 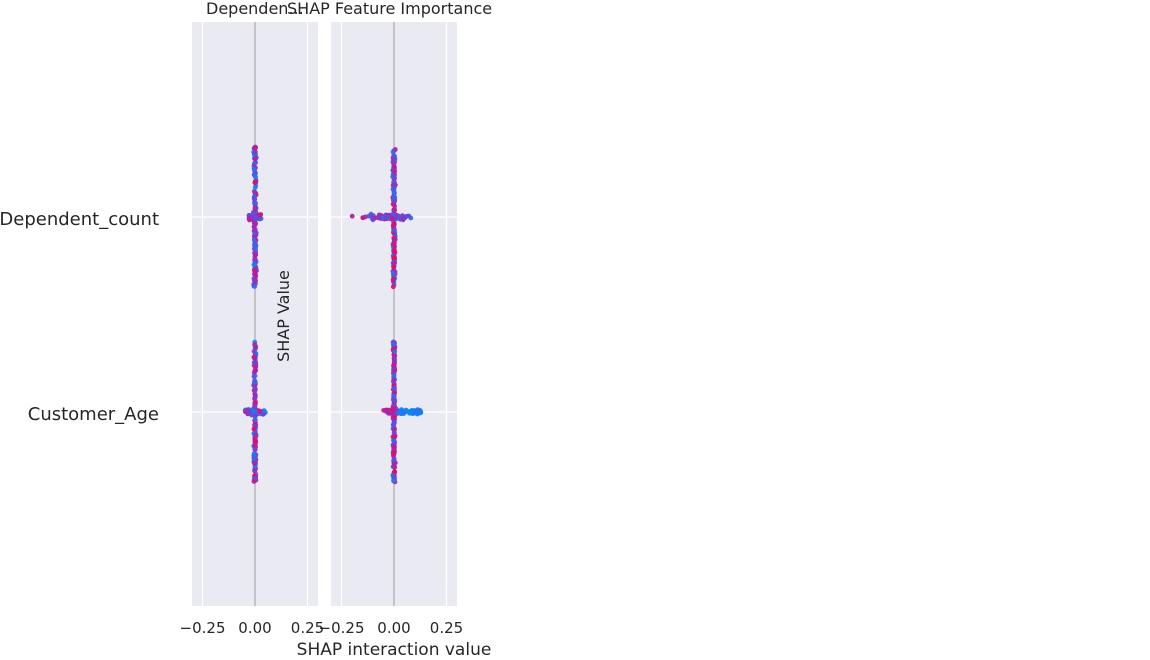 What do you see at coordinates (79, 219) in the screenshot?
I see `feature-label-dependent-count: Dependent_count` at bounding box center [79, 219].